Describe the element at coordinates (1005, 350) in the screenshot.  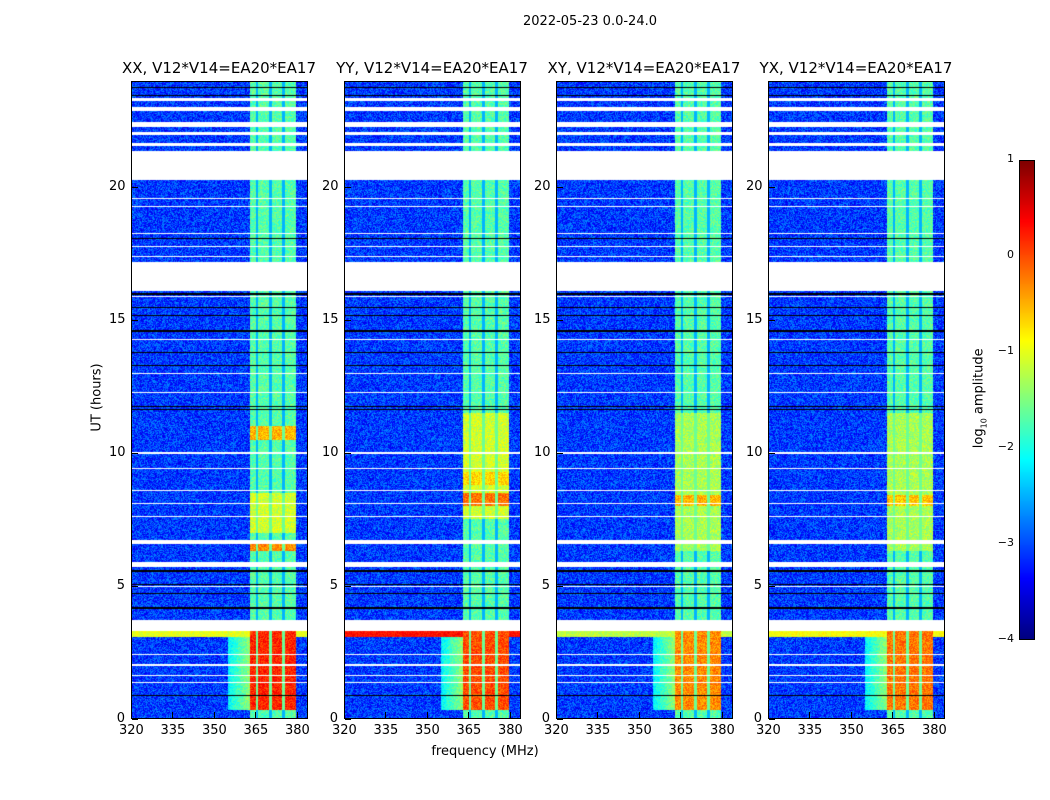
I see `colorbar-tick-label: −1` at that location.